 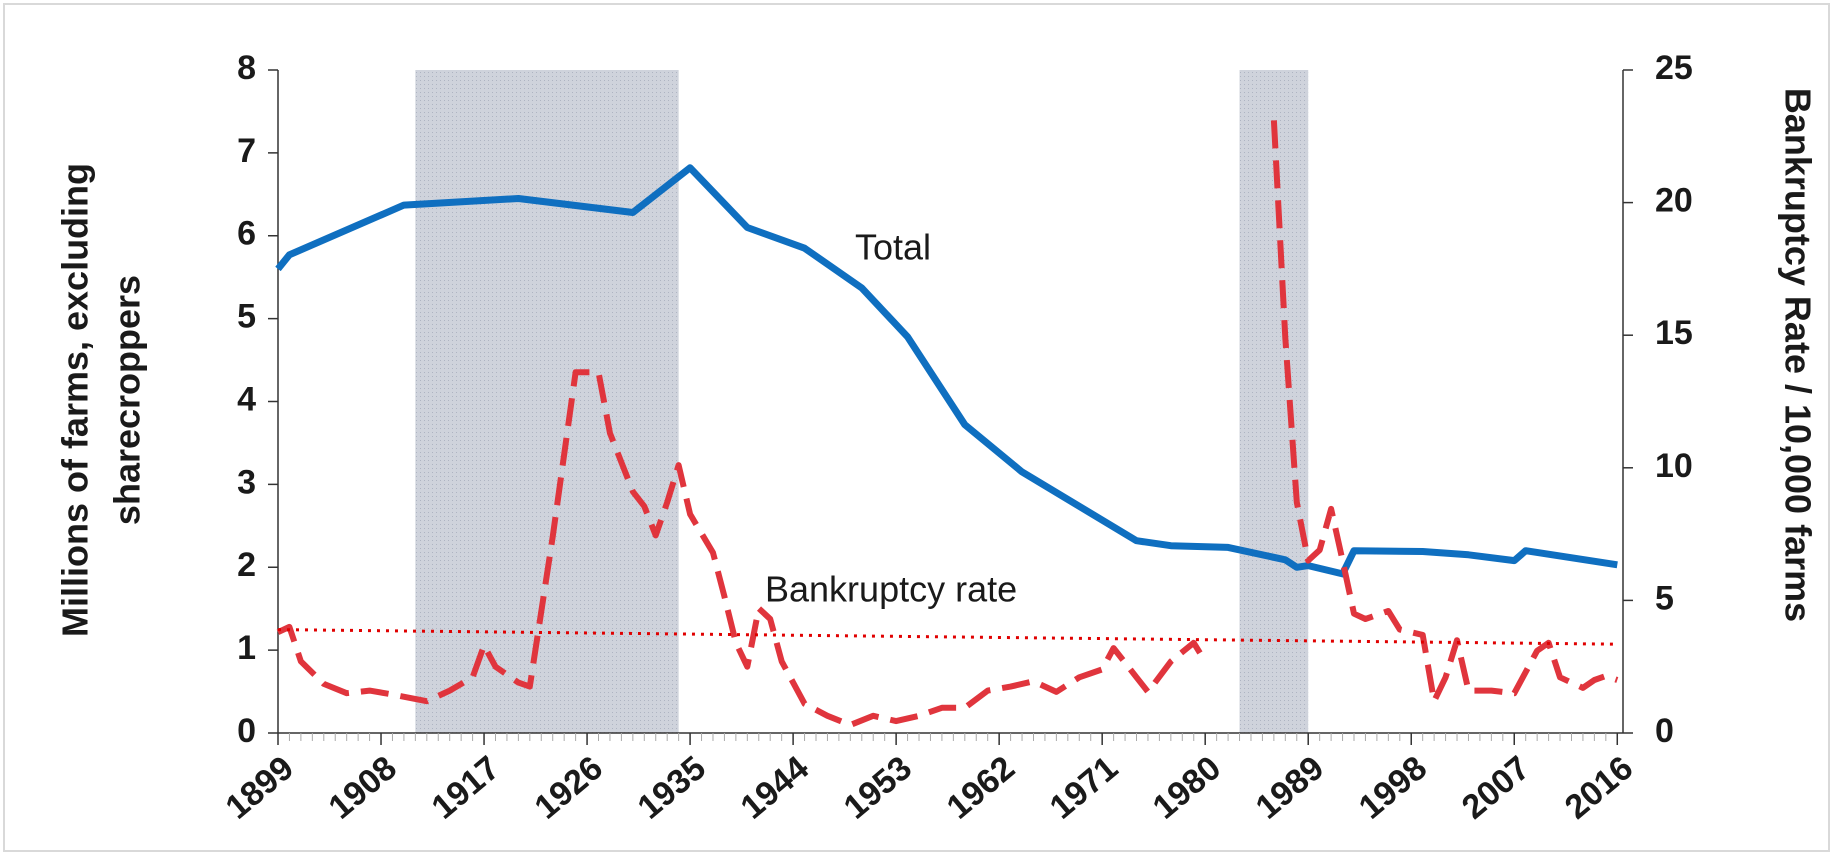 I want to click on y-tick-label: 8, so click(x=246, y=68).